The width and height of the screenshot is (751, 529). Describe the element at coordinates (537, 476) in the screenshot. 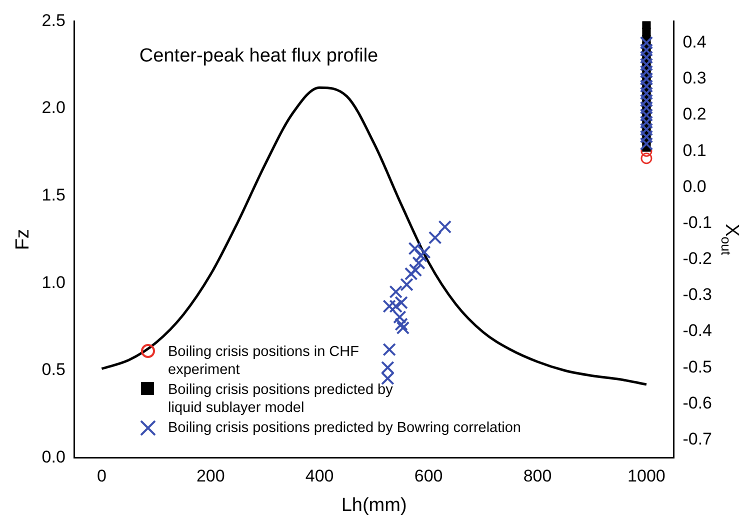

I see `x-tick-label: 800` at that location.